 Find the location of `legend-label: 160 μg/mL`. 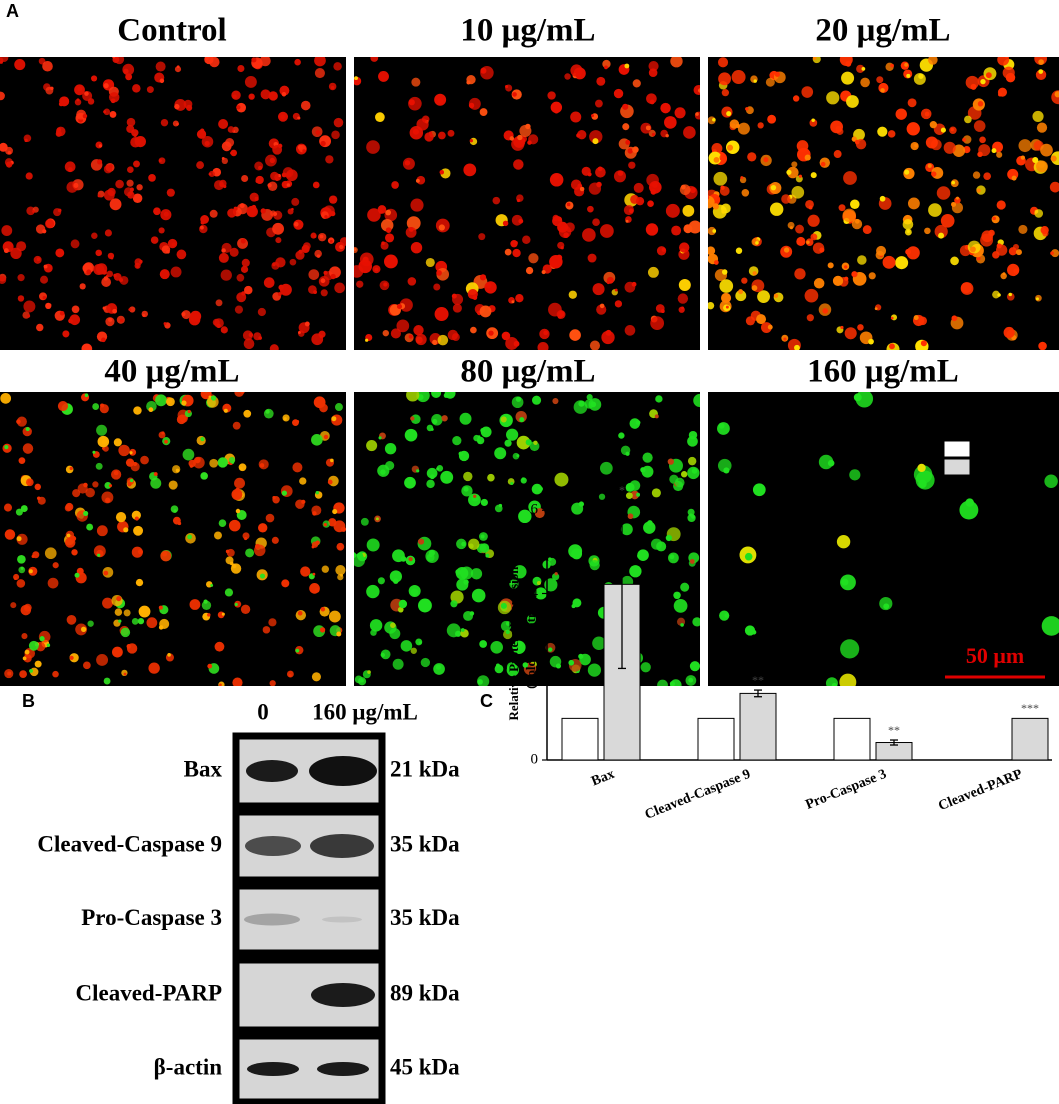

legend-label: 160 μg/mL is located at coordinates (1005, 465).